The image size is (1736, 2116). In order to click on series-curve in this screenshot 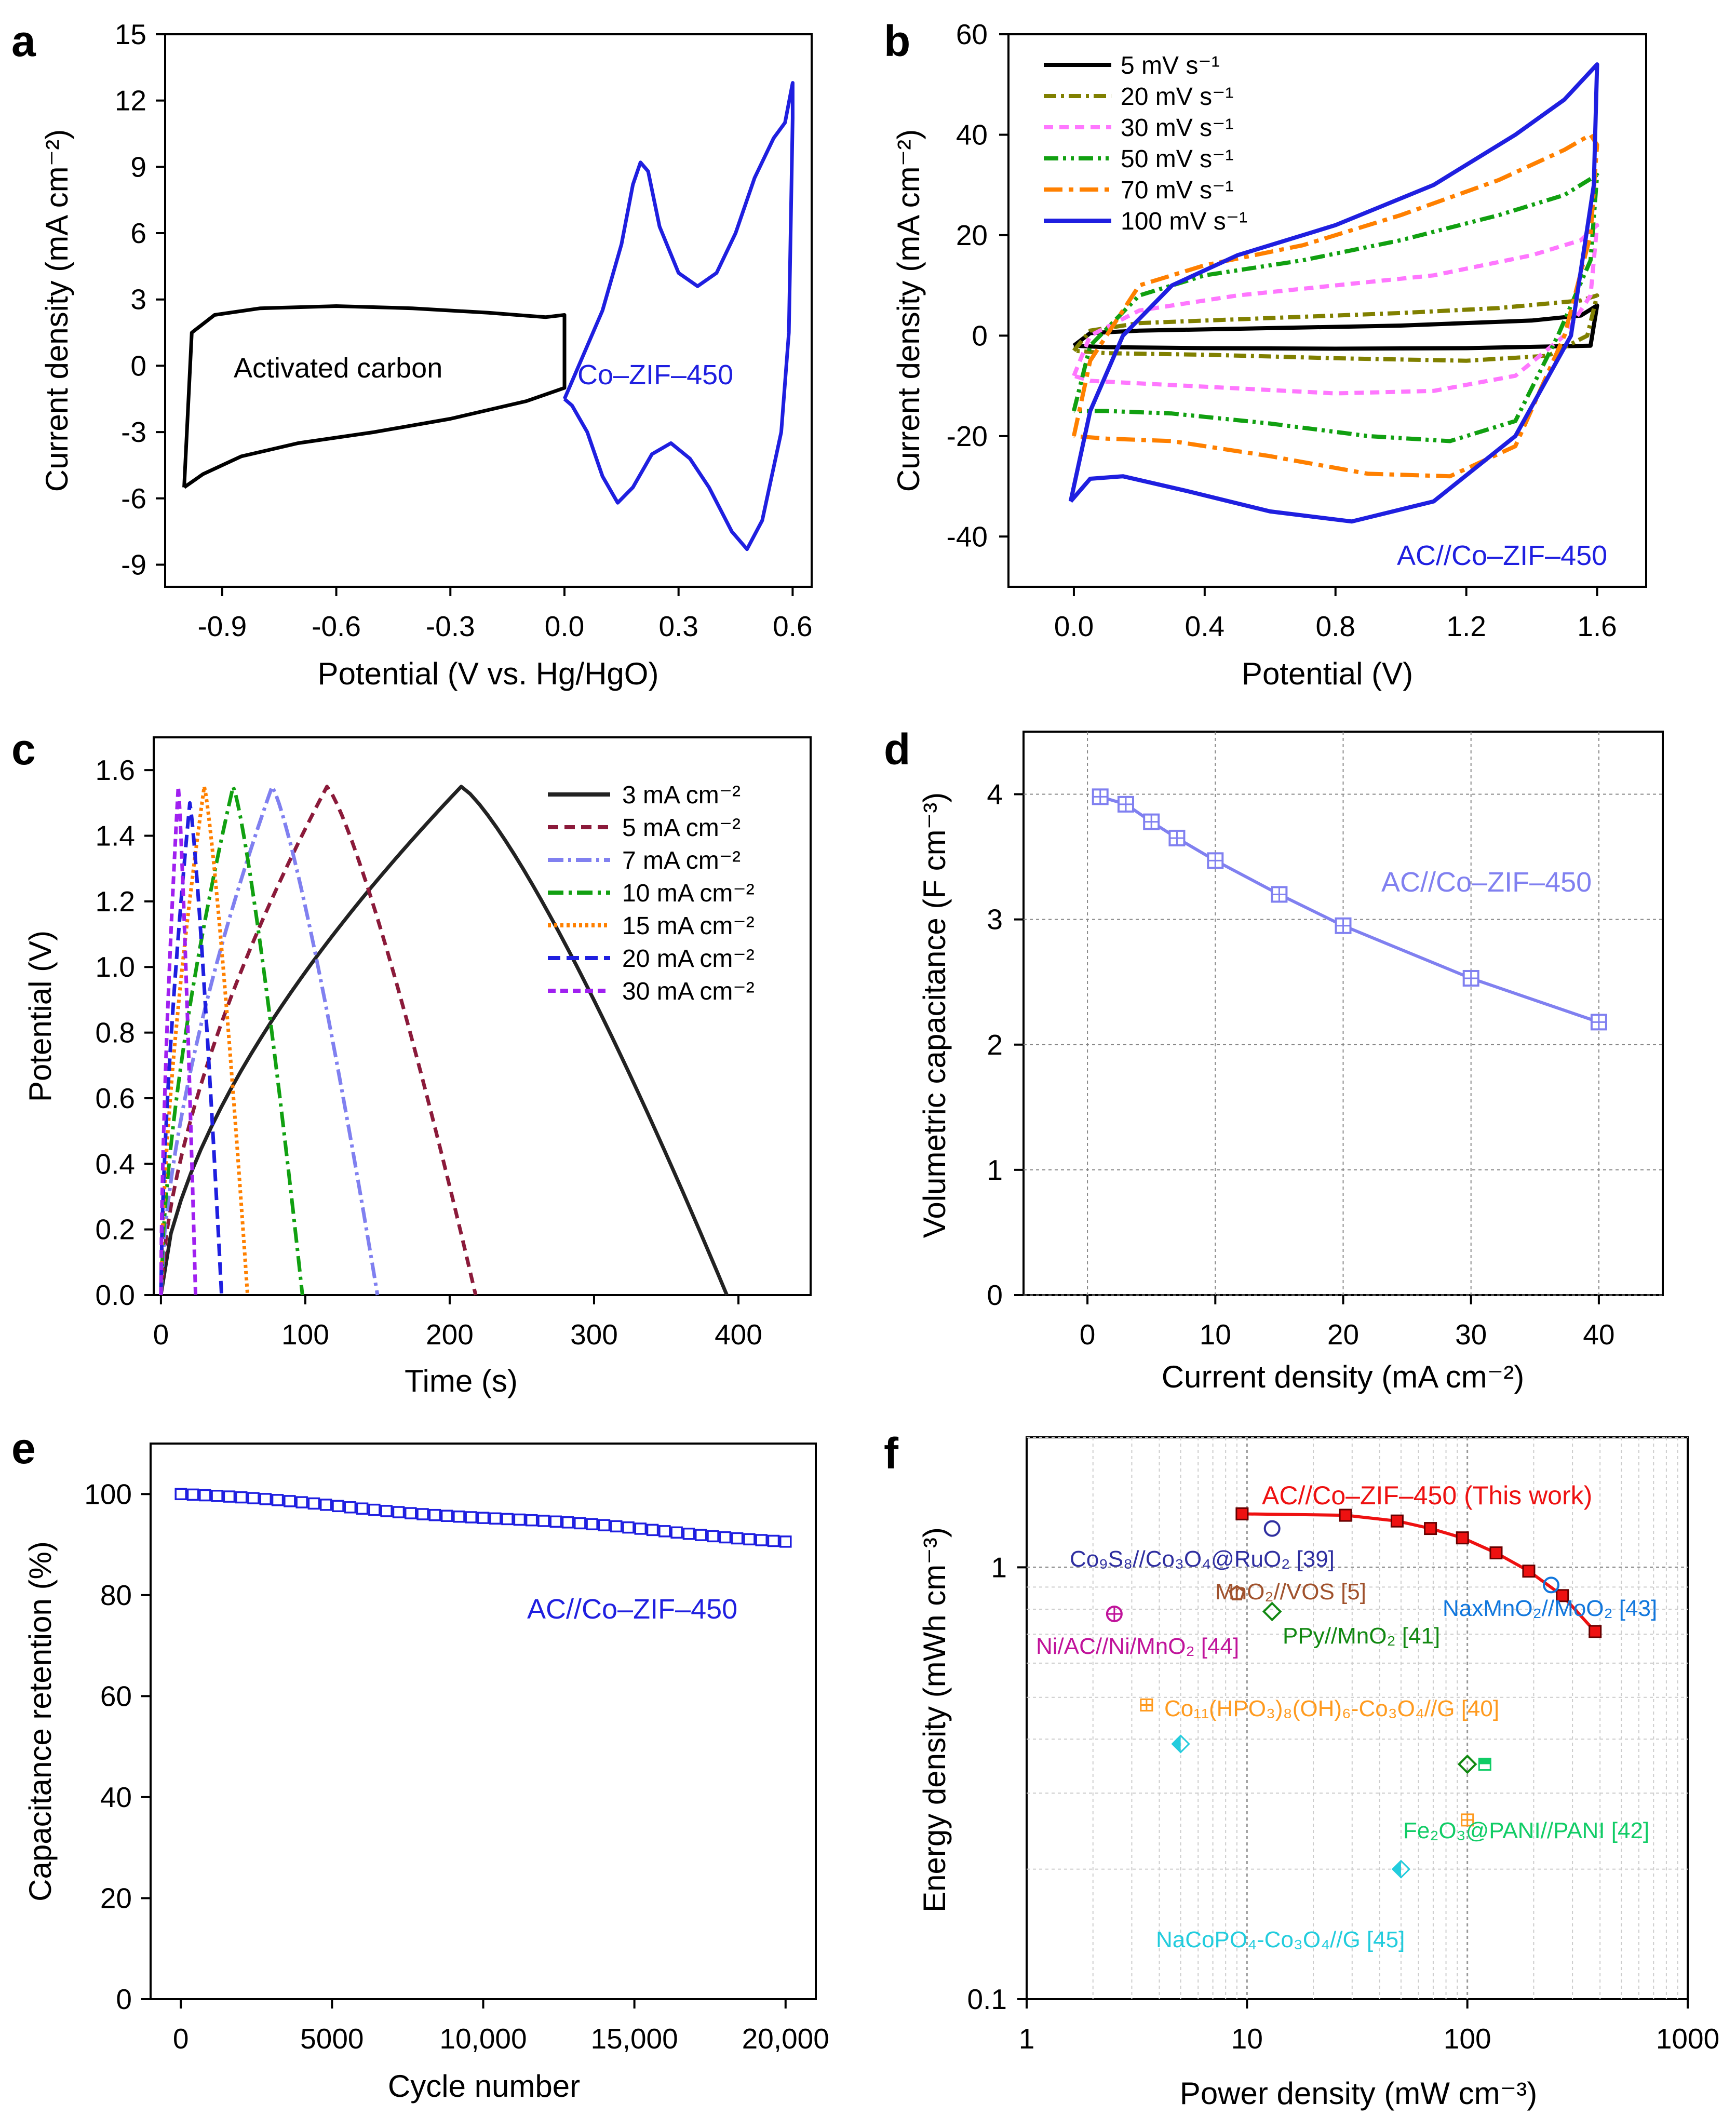, I will do `click(678, 316)`.